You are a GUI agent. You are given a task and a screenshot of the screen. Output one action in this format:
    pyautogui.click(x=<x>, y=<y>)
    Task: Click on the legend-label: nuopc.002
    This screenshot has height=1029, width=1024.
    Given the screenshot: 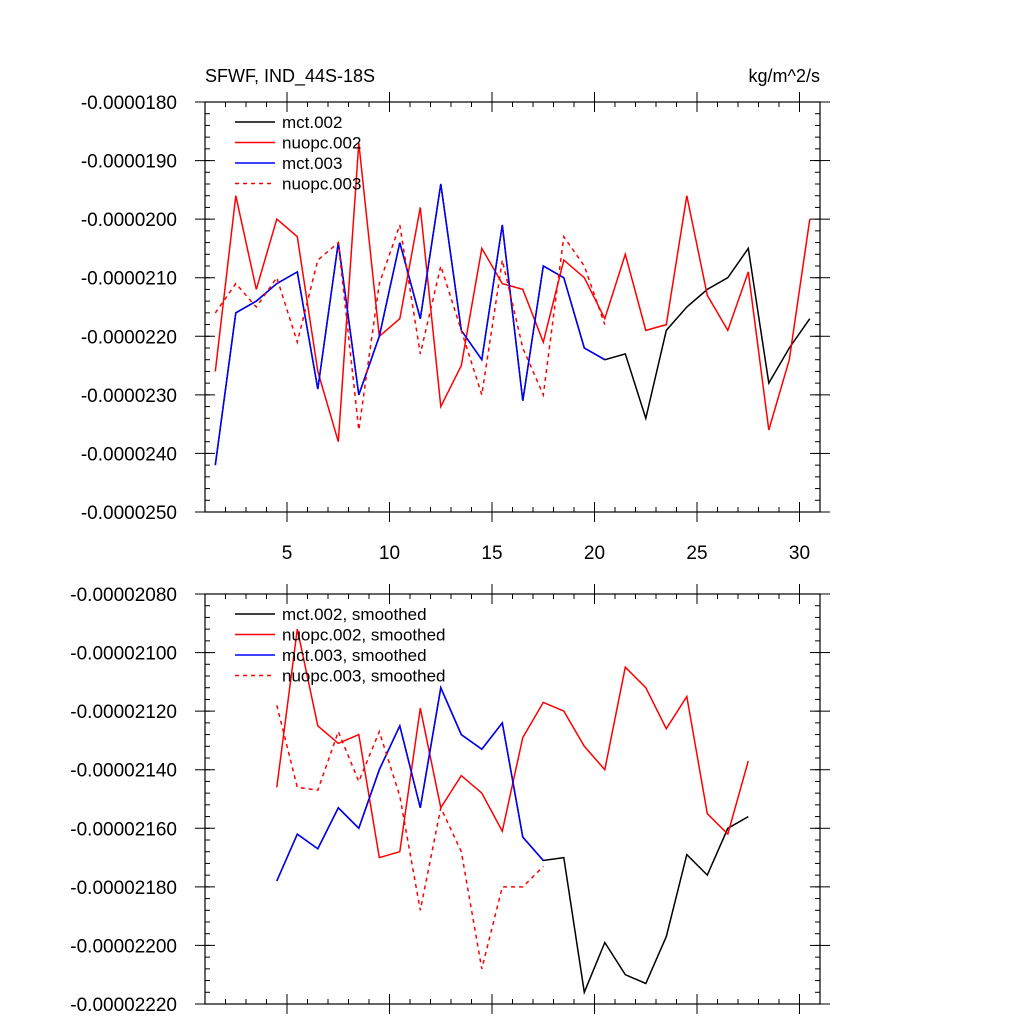 What is the action you would take?
    pyautogui.click(x=321, y=143)
    